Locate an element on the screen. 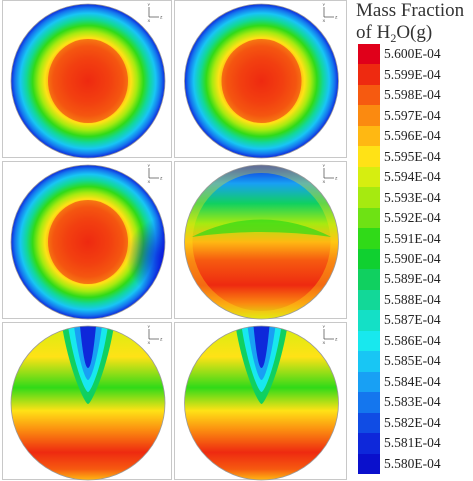 Image resolution: width=473 pixels, height=481 pixels. contour-panel-4: Y Z X is located at coordinates (260, 240).